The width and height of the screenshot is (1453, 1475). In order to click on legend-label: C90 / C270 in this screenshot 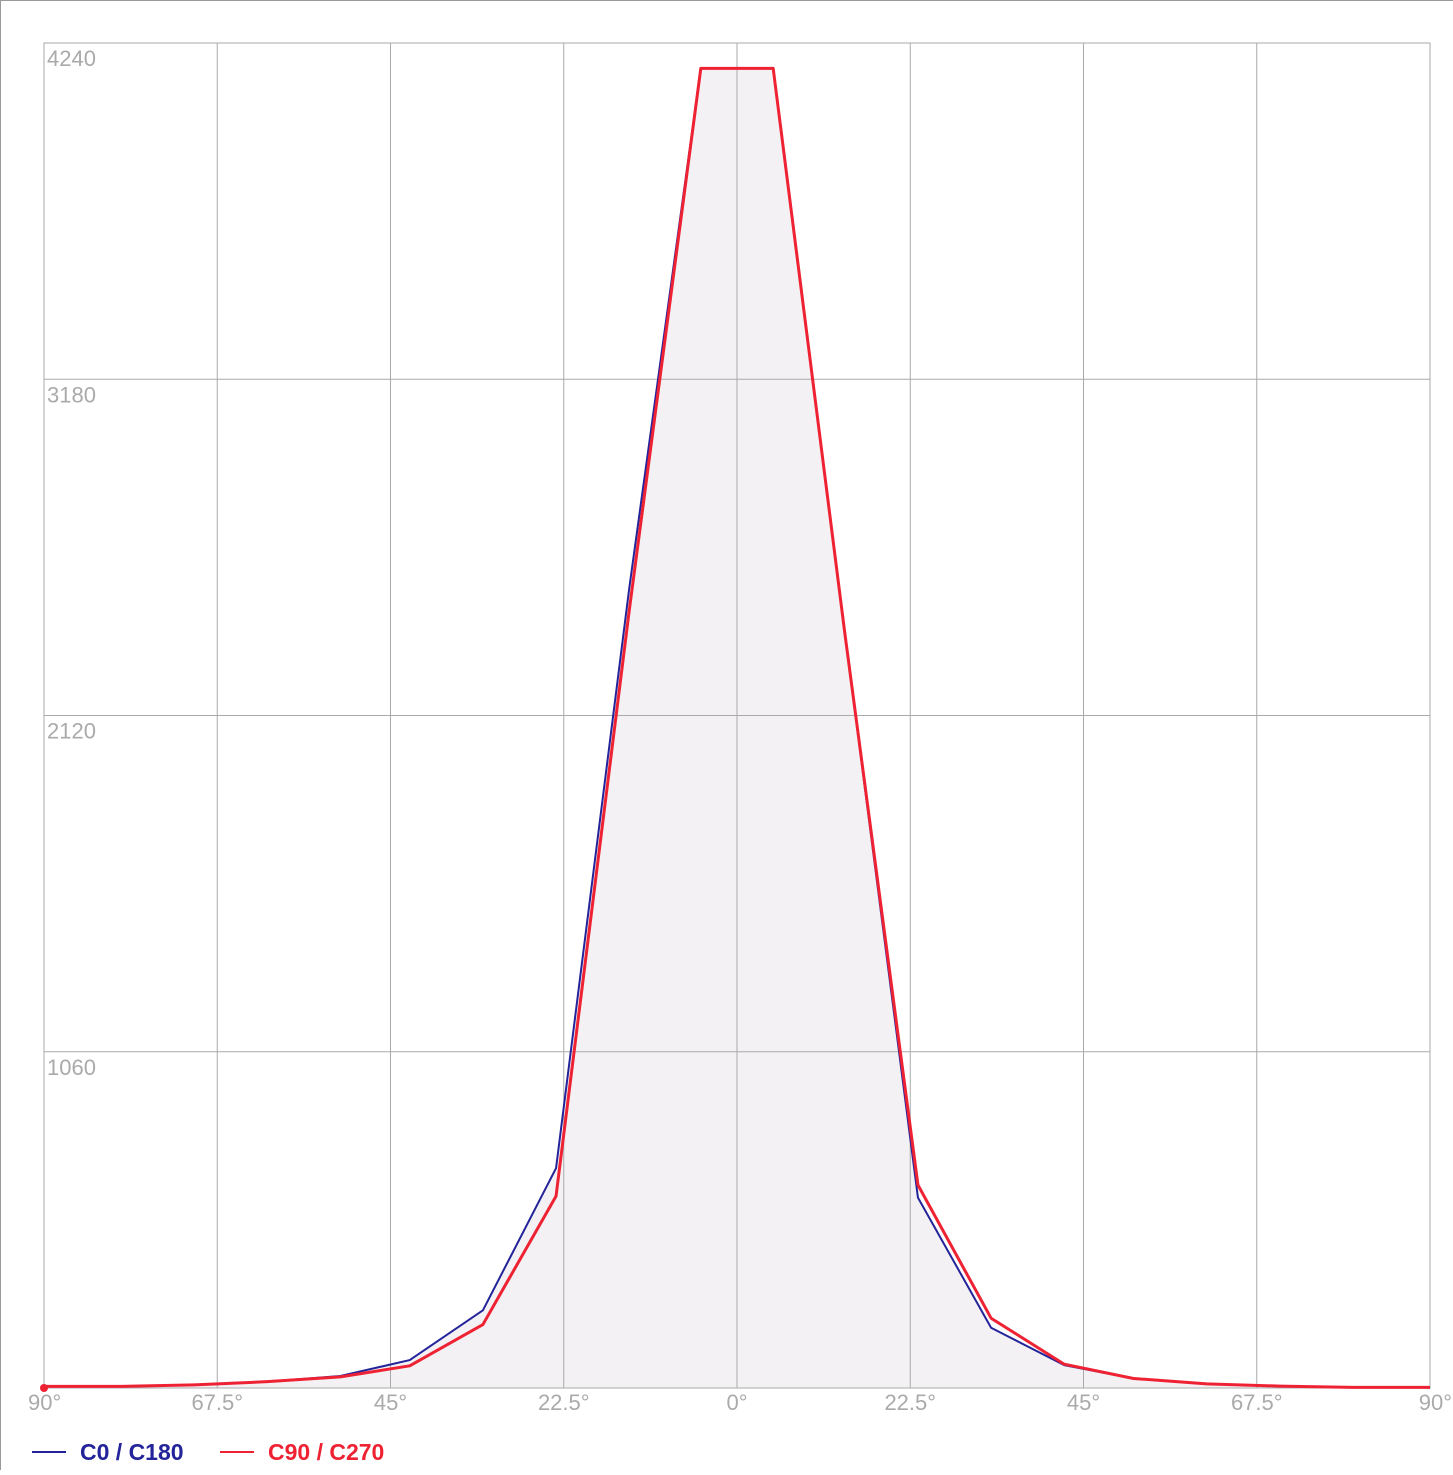, I will do `click(326, 1452)`.